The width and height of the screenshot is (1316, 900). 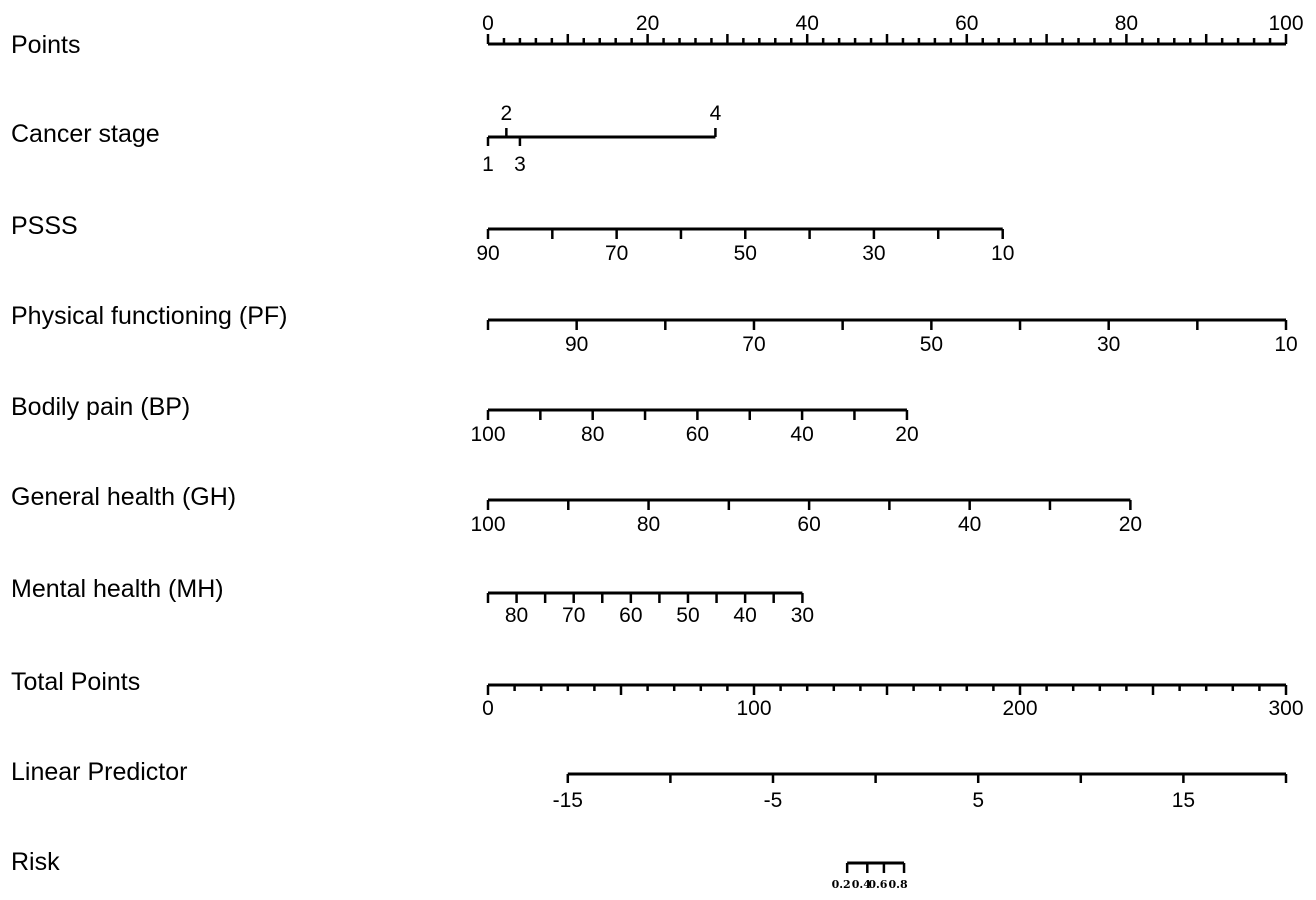 I want to click on physical-functioning-tick-label: 50, so click(x=931, y=344).